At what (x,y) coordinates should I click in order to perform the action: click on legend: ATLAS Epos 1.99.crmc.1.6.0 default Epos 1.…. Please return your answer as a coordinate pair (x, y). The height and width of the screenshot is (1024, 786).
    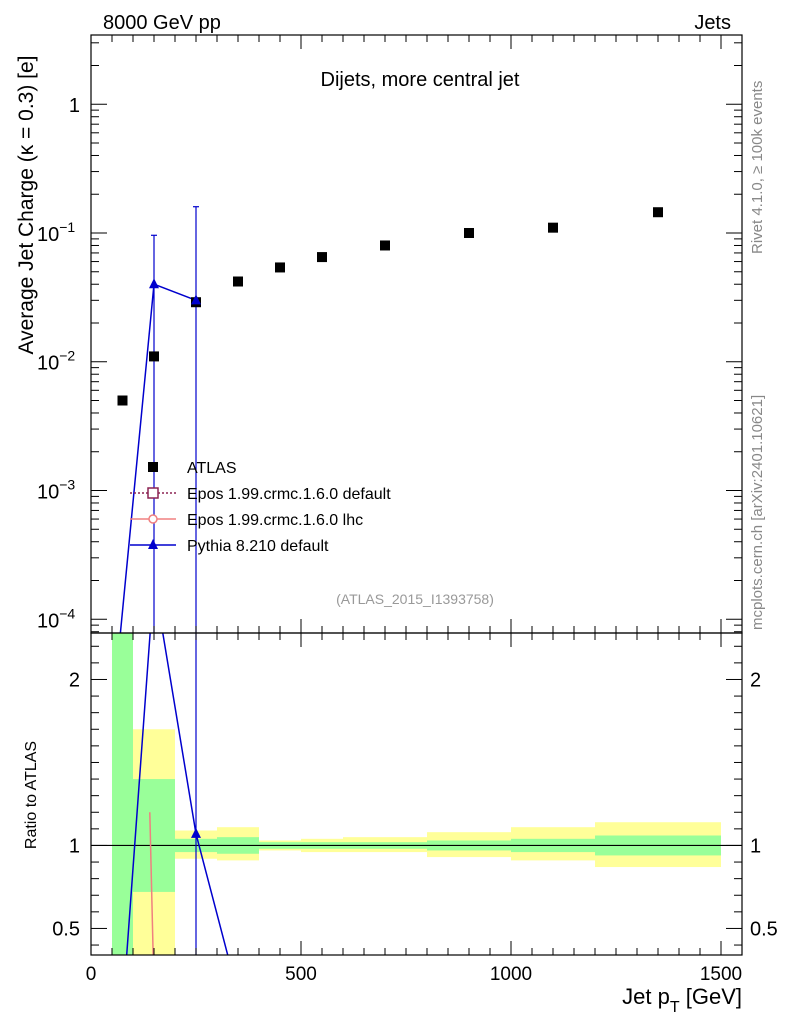
    Looking at the image, I should click on (260, 507).